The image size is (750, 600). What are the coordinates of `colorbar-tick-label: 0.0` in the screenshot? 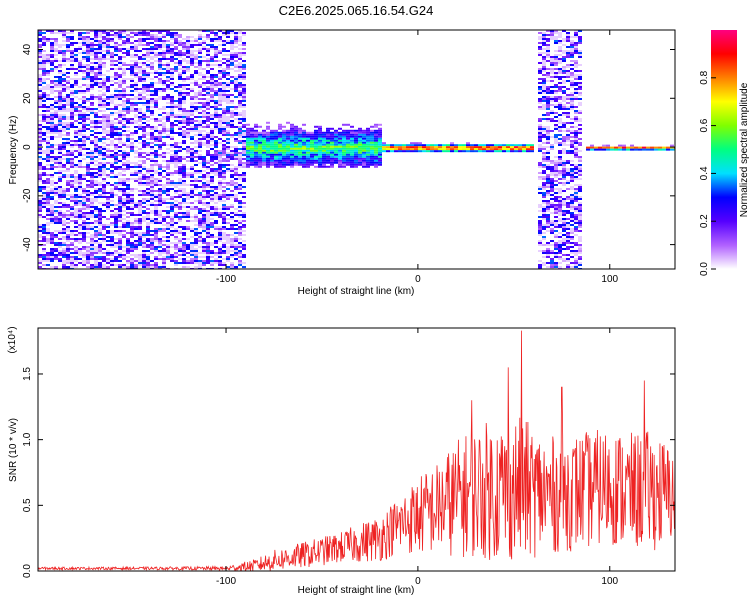 It's located at (704, 269).